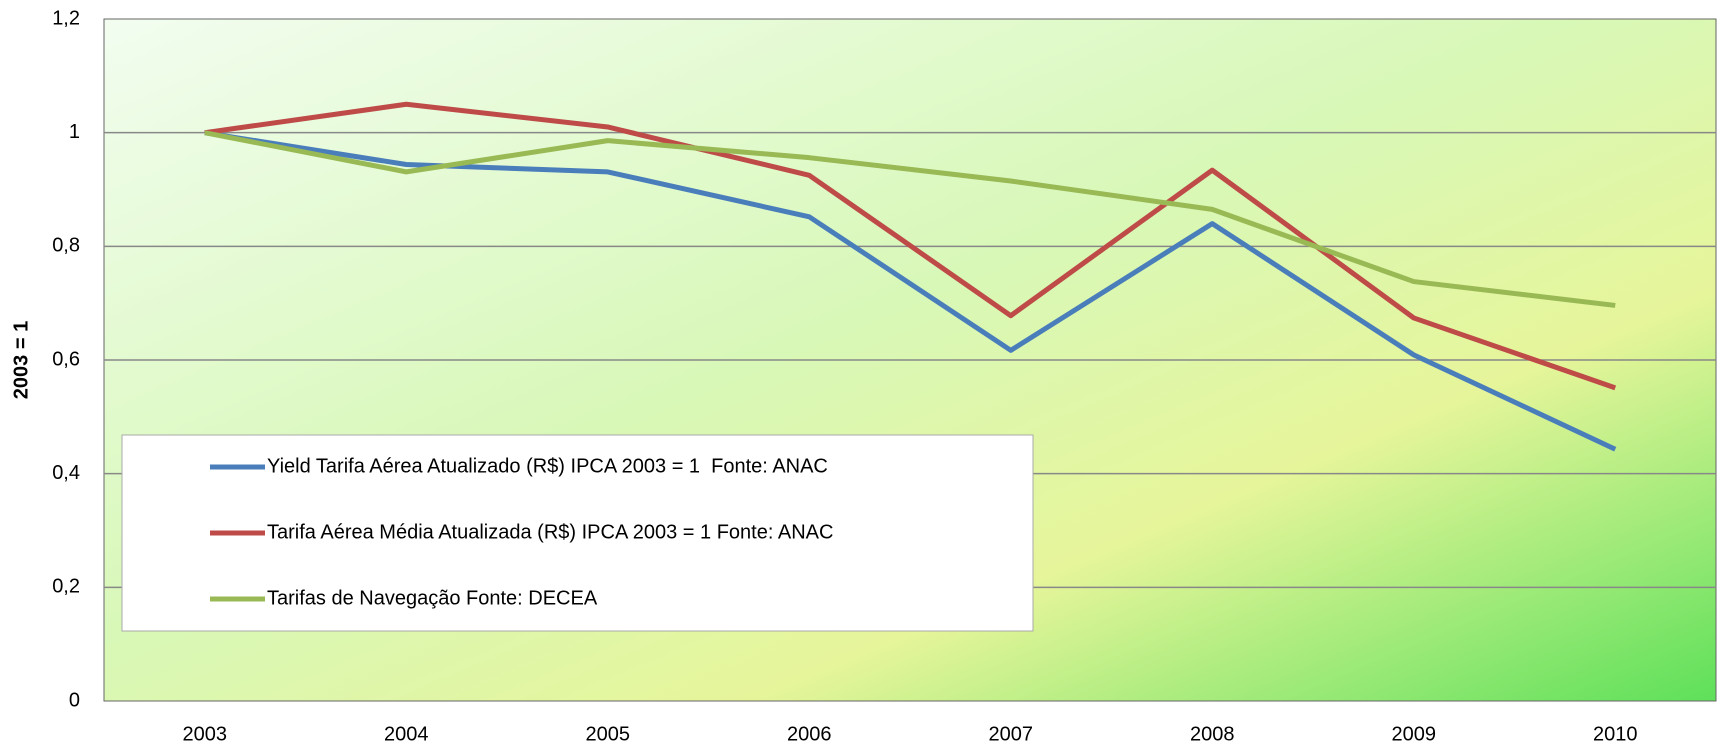 The width and height of the screenshot is (1717, 752). I want to click on y-tick-label: 0,6, so click(66, 359).